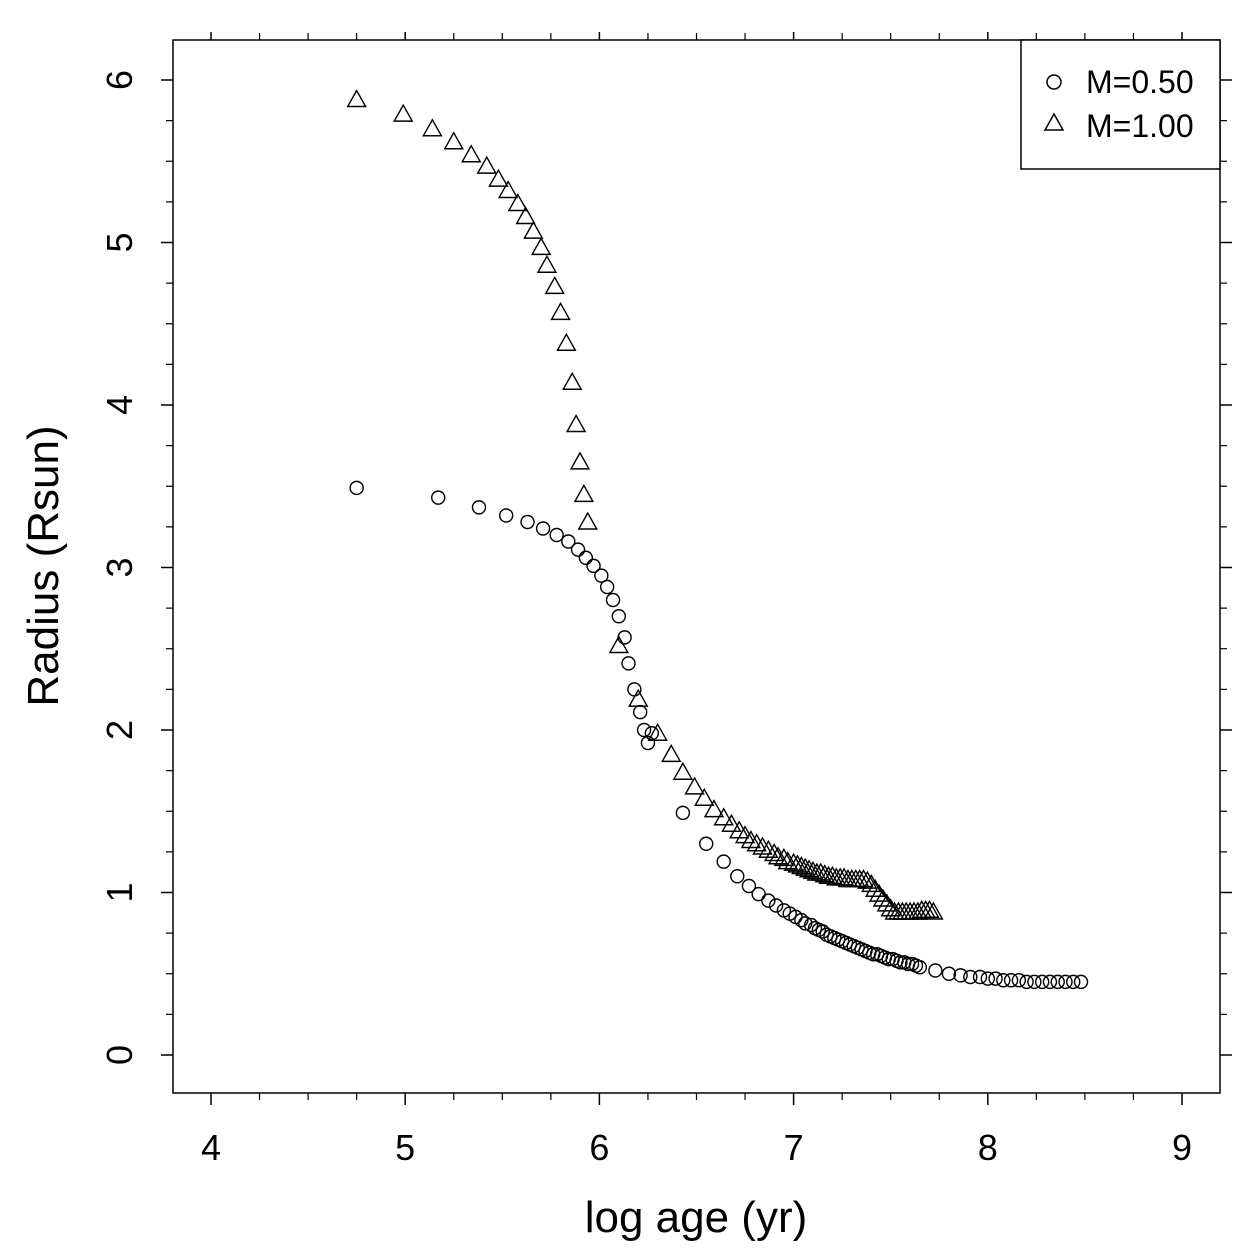 This screenshot has height=1260, width=1260. What do you see at coordinates (1054, 121) in the screenshot?
I see `legend-triangle-marker` at bounding box center [1054, 121].